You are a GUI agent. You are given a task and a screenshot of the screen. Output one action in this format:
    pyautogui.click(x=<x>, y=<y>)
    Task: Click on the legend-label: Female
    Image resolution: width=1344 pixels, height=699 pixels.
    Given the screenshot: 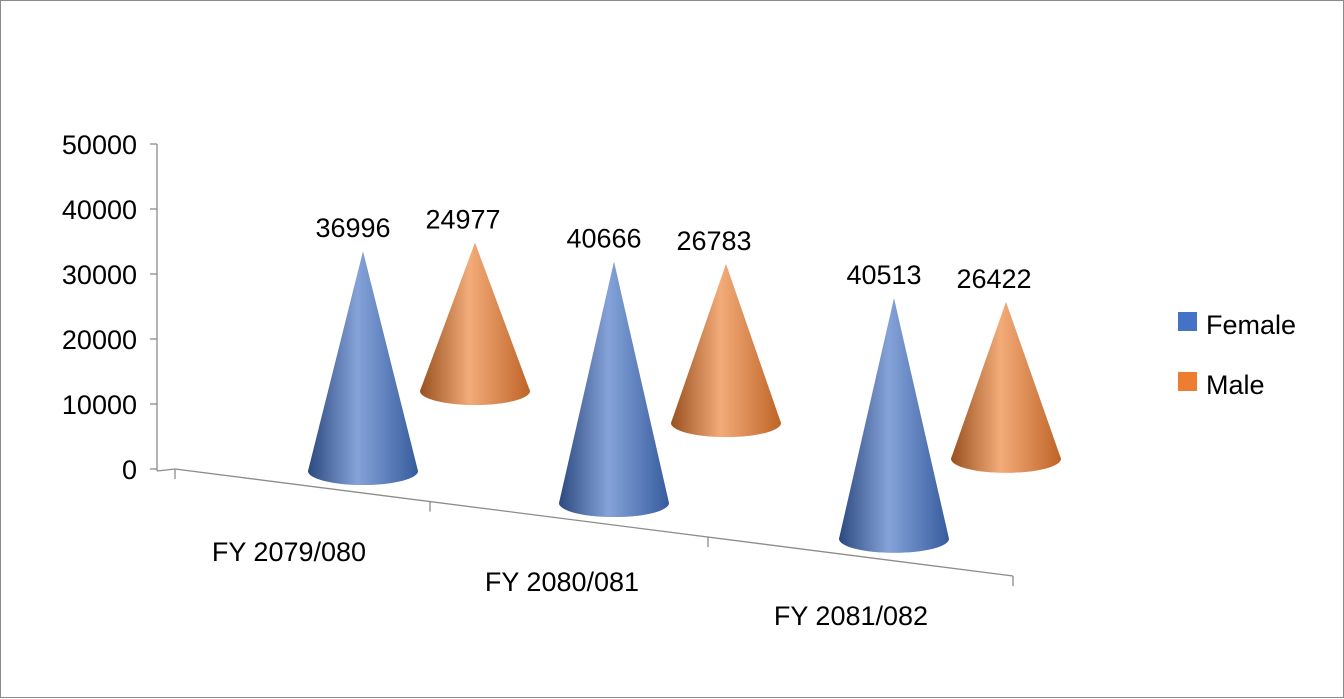 What is the action you would take?
    pyautogui.click(x=1251, y=325)
    